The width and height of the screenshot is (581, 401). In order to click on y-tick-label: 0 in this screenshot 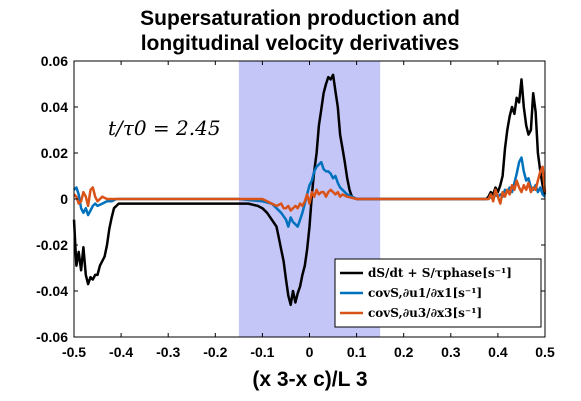, I will do `click(64, 199)`.